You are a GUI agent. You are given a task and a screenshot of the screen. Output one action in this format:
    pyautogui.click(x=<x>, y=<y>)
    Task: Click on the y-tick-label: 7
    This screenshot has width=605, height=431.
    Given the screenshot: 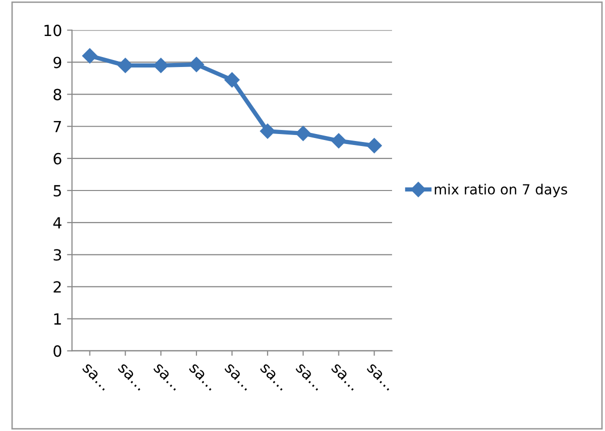 What is the action you would take?
    pyautogui.click(x=57, y=126)
    